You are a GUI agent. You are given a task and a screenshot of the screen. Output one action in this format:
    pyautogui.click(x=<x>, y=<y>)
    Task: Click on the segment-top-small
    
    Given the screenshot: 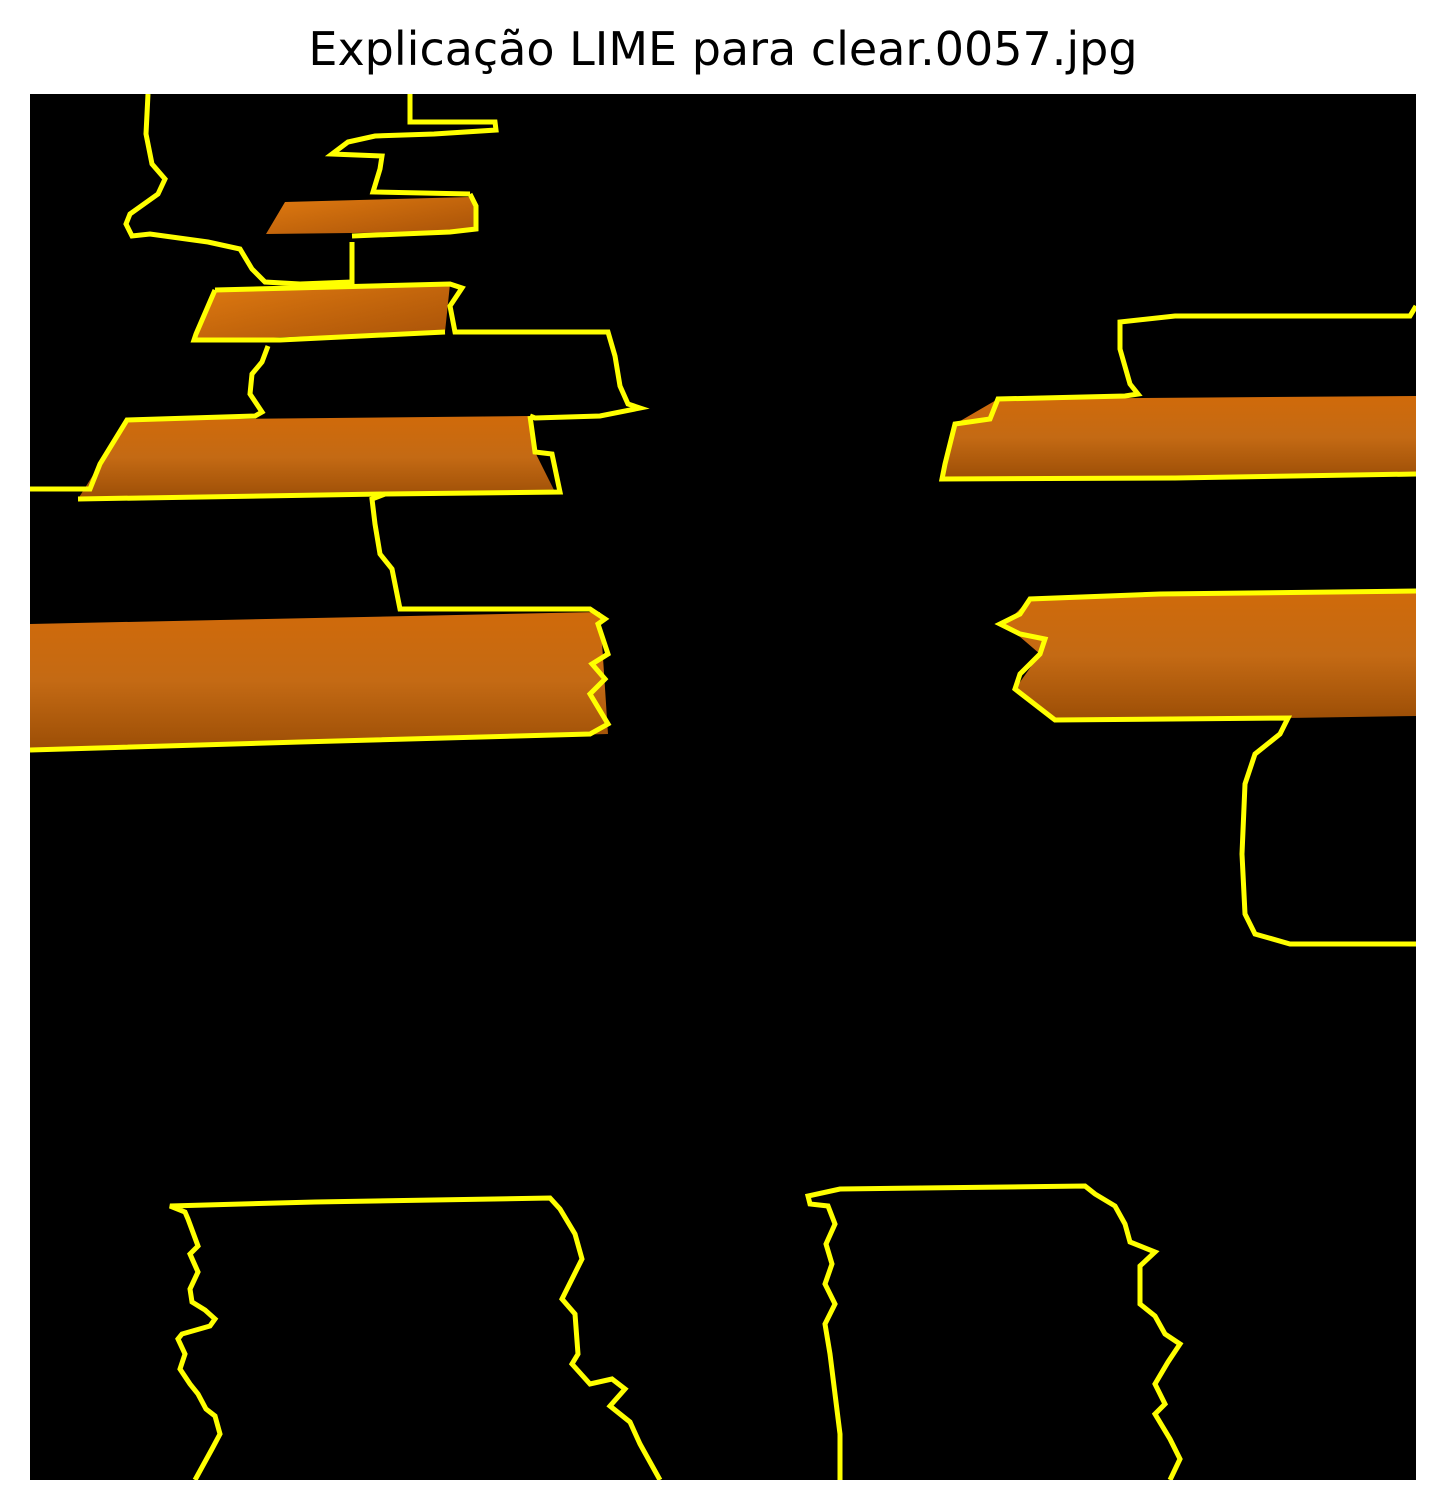 What is the action you would take?
    pyautogui.click(x=371, y=215)
    